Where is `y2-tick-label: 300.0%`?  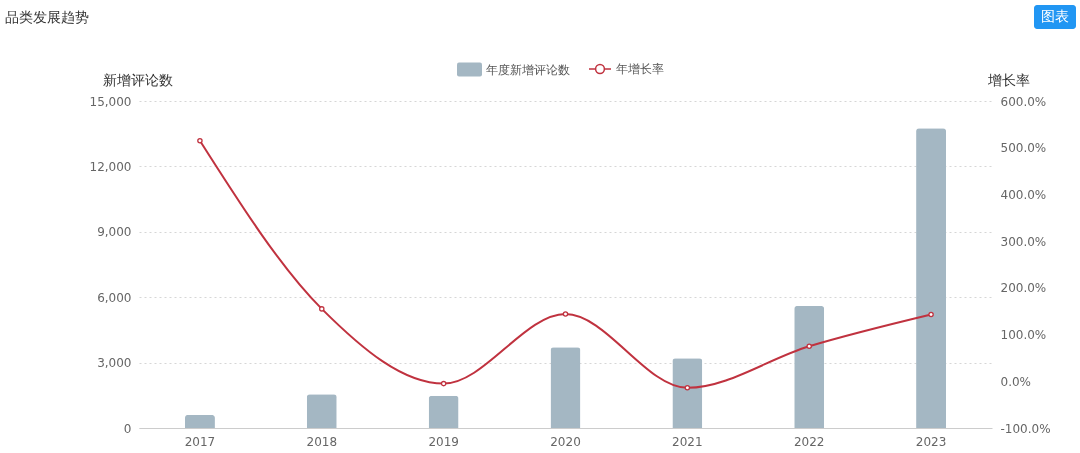
y2-tick-label: 300.0% is located at coordinates (1023, 241).